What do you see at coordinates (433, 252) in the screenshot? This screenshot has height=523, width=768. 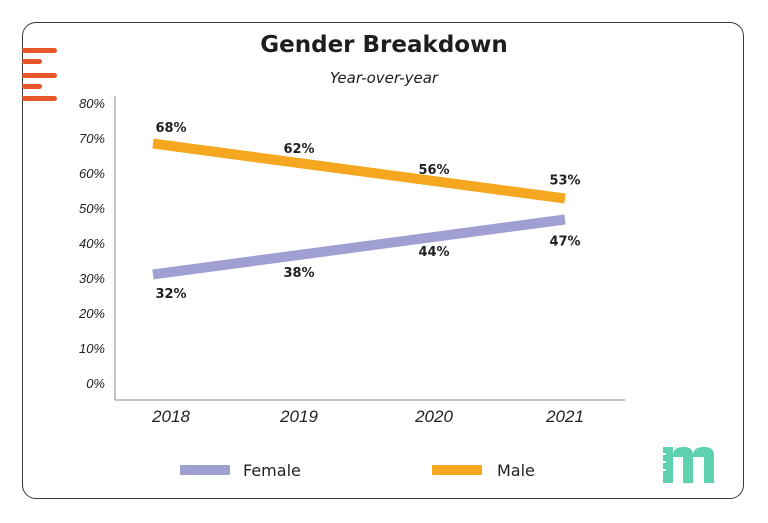 I see `data-label-female: 44%` at bounding box center [433, 252].